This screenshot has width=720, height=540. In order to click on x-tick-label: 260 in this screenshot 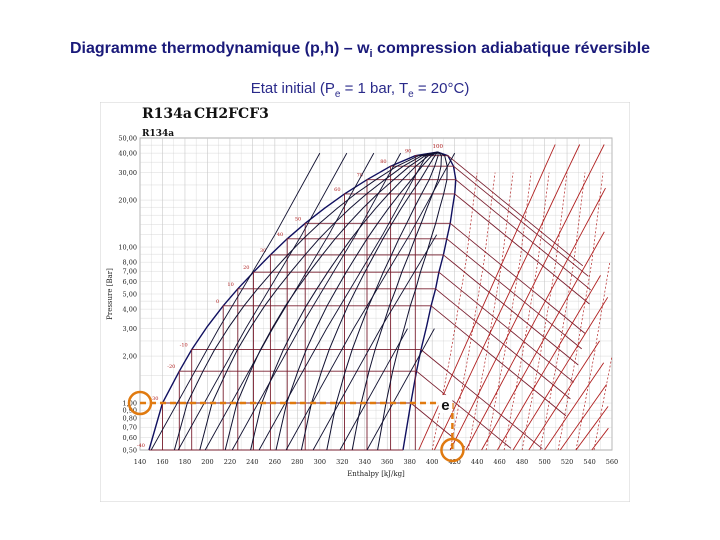, I will do `click(275, 462)`.